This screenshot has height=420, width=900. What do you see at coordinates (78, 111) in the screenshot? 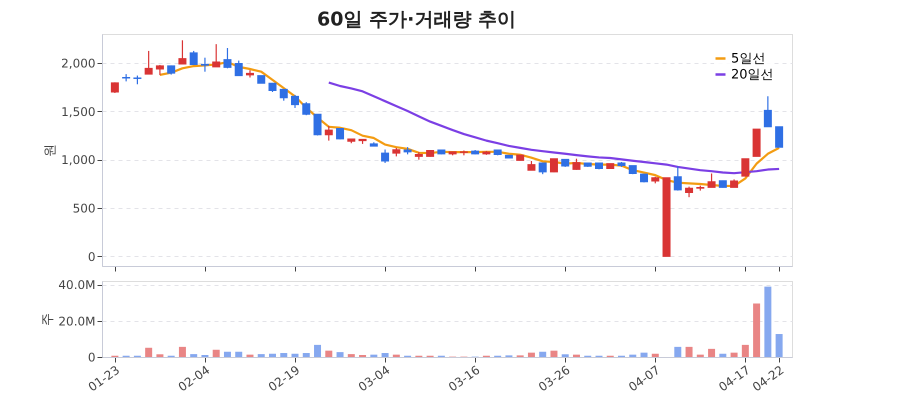
I see `y-tick-label: 1,500` at bounding box center [78, 111].